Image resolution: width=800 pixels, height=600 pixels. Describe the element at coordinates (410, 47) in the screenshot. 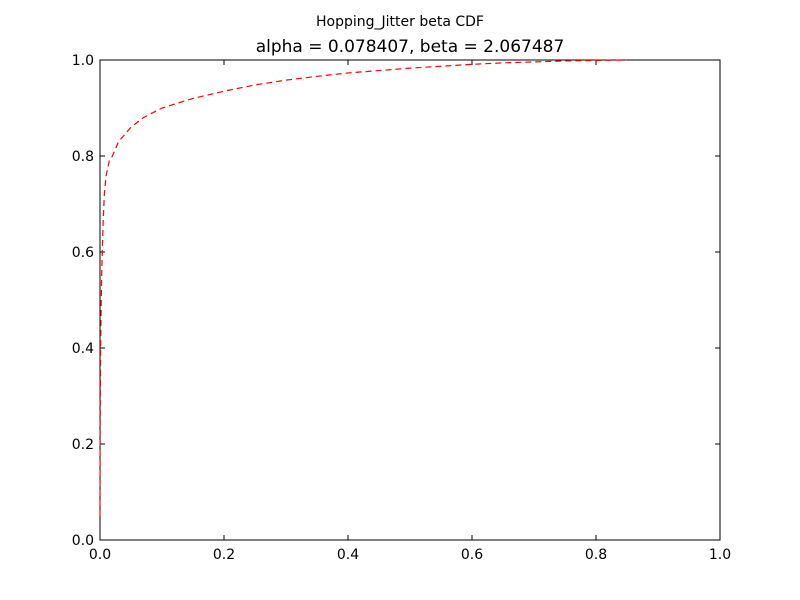

I see `chart-title: alpha = 0.078407, beta = 2.067487` at that location.